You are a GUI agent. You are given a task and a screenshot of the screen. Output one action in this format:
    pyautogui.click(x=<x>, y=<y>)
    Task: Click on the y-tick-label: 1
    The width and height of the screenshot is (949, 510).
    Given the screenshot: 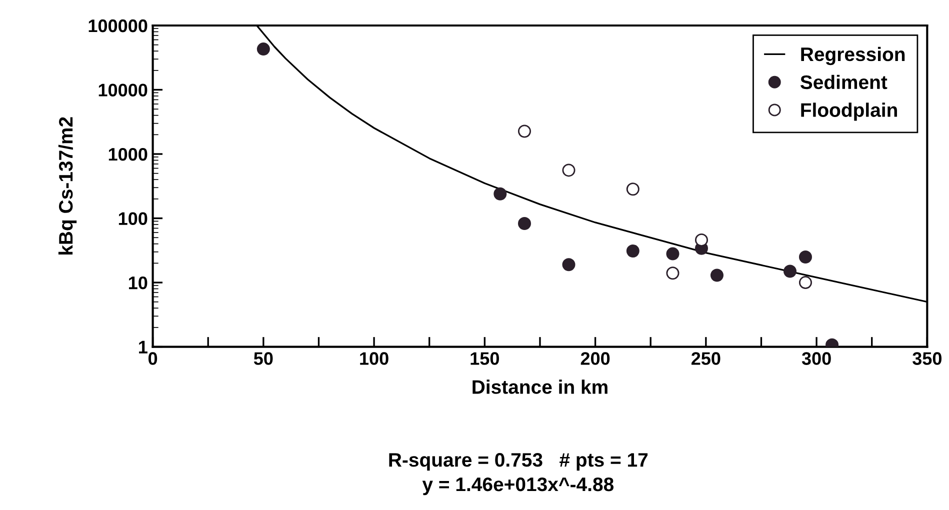 What is the action you would take?
    pyautogui.click(x=143, y=347)
    